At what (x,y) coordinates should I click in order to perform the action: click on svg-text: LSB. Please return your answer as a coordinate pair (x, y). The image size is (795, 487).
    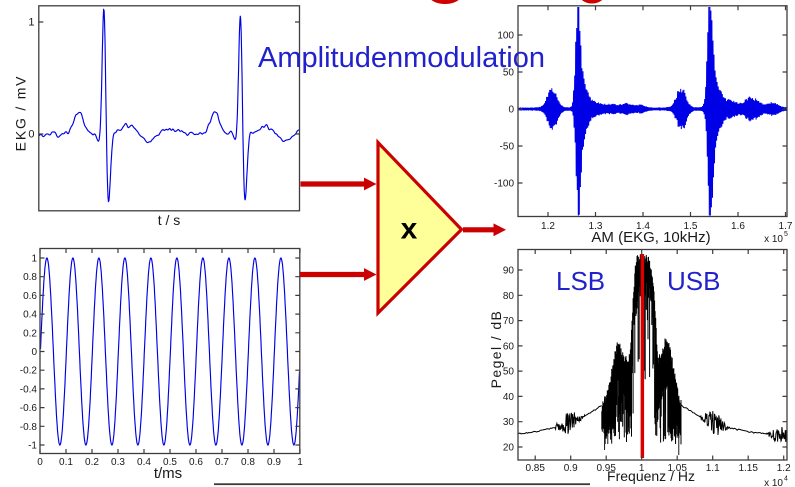
    Looking at the image, I should click on (580, 281).